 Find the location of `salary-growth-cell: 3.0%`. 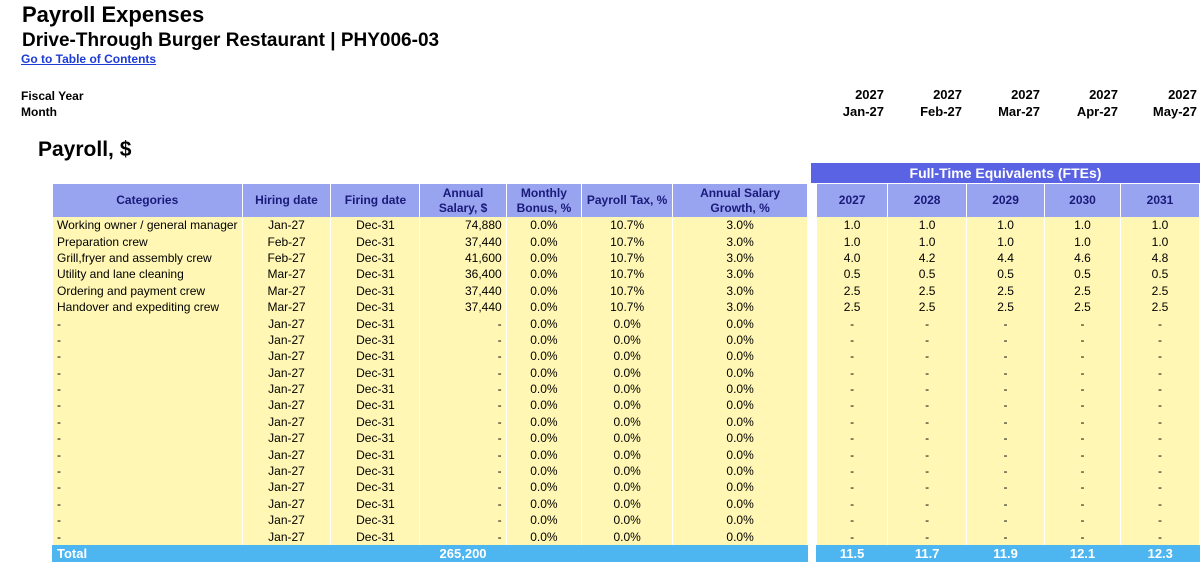

salary-growth-cell: 3.0% is located at coordinates (740, 307).